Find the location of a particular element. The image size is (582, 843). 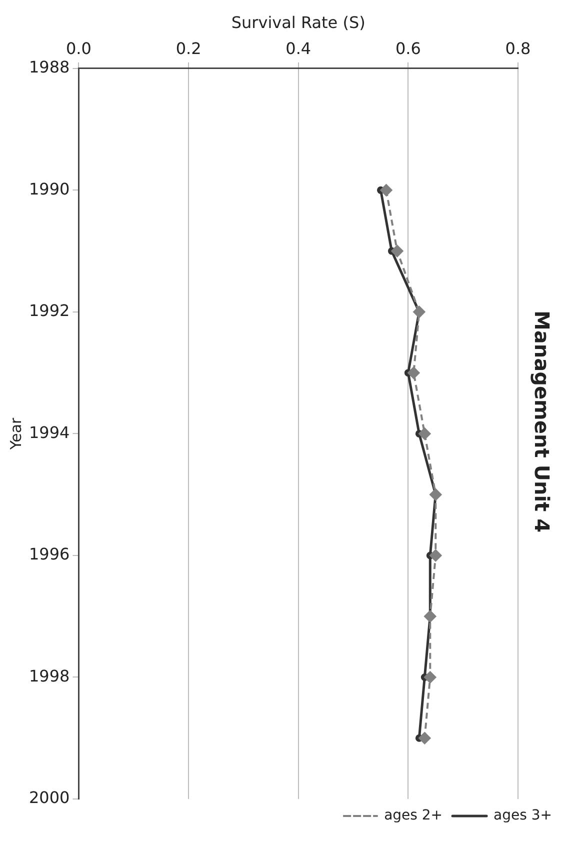

x-tick-label: 0.0 is located at coordinates (79, 48).